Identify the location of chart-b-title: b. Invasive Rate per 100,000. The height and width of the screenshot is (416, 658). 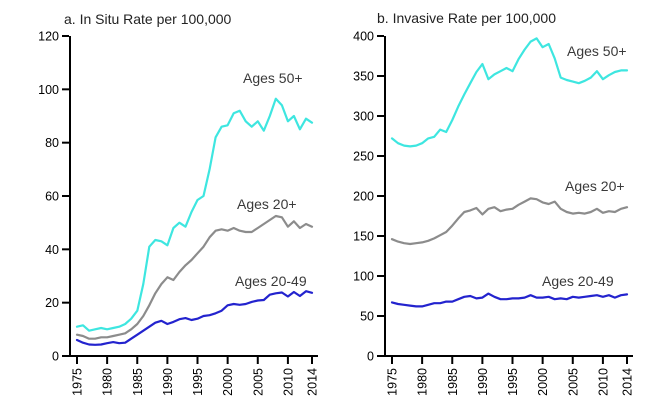
(467, 18).